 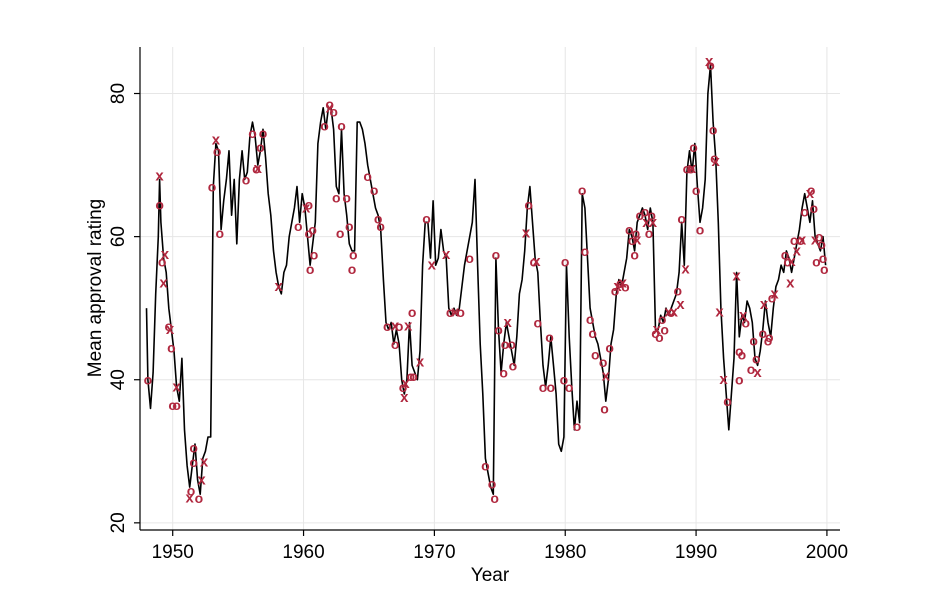 What do you see at coordinates (696, 552) in the screenshot?
I see `x-tick-label: 1990` at bounding box center [696, 552].